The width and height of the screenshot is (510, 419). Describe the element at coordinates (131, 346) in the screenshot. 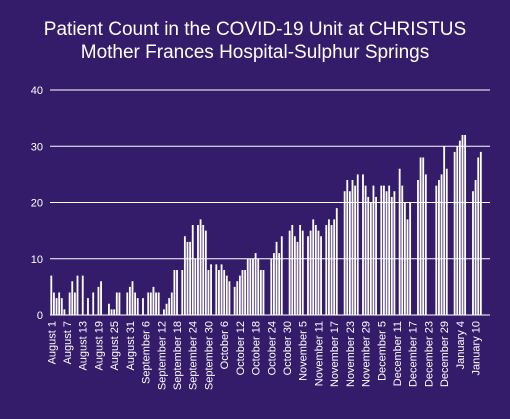

I see `x-tick-label: August 31` at that location.